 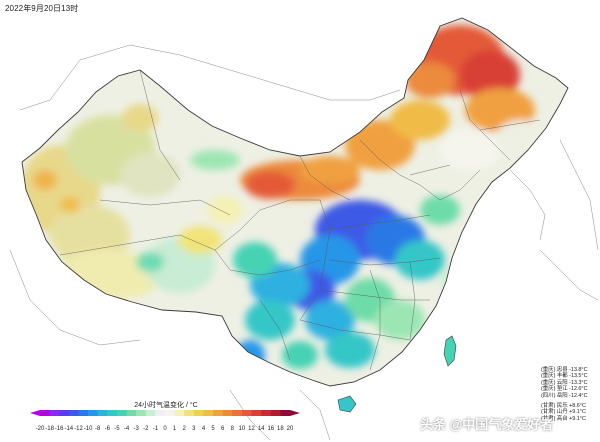 What do you see at coordinates (107, 429) in the screenshot?
I see `legend-tick-label: -6` at bounding box center [107, 429].